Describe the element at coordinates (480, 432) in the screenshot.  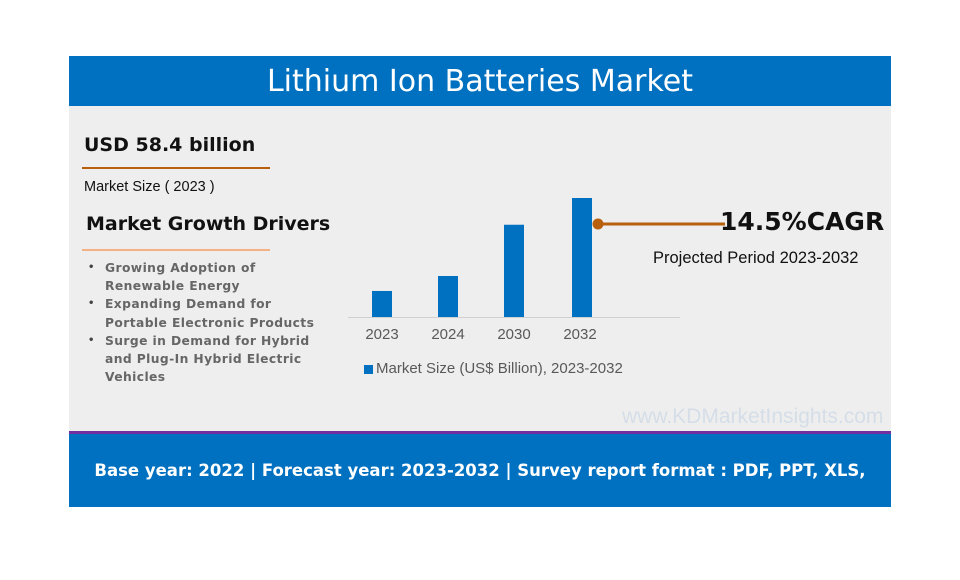
I see `divider` at that location.